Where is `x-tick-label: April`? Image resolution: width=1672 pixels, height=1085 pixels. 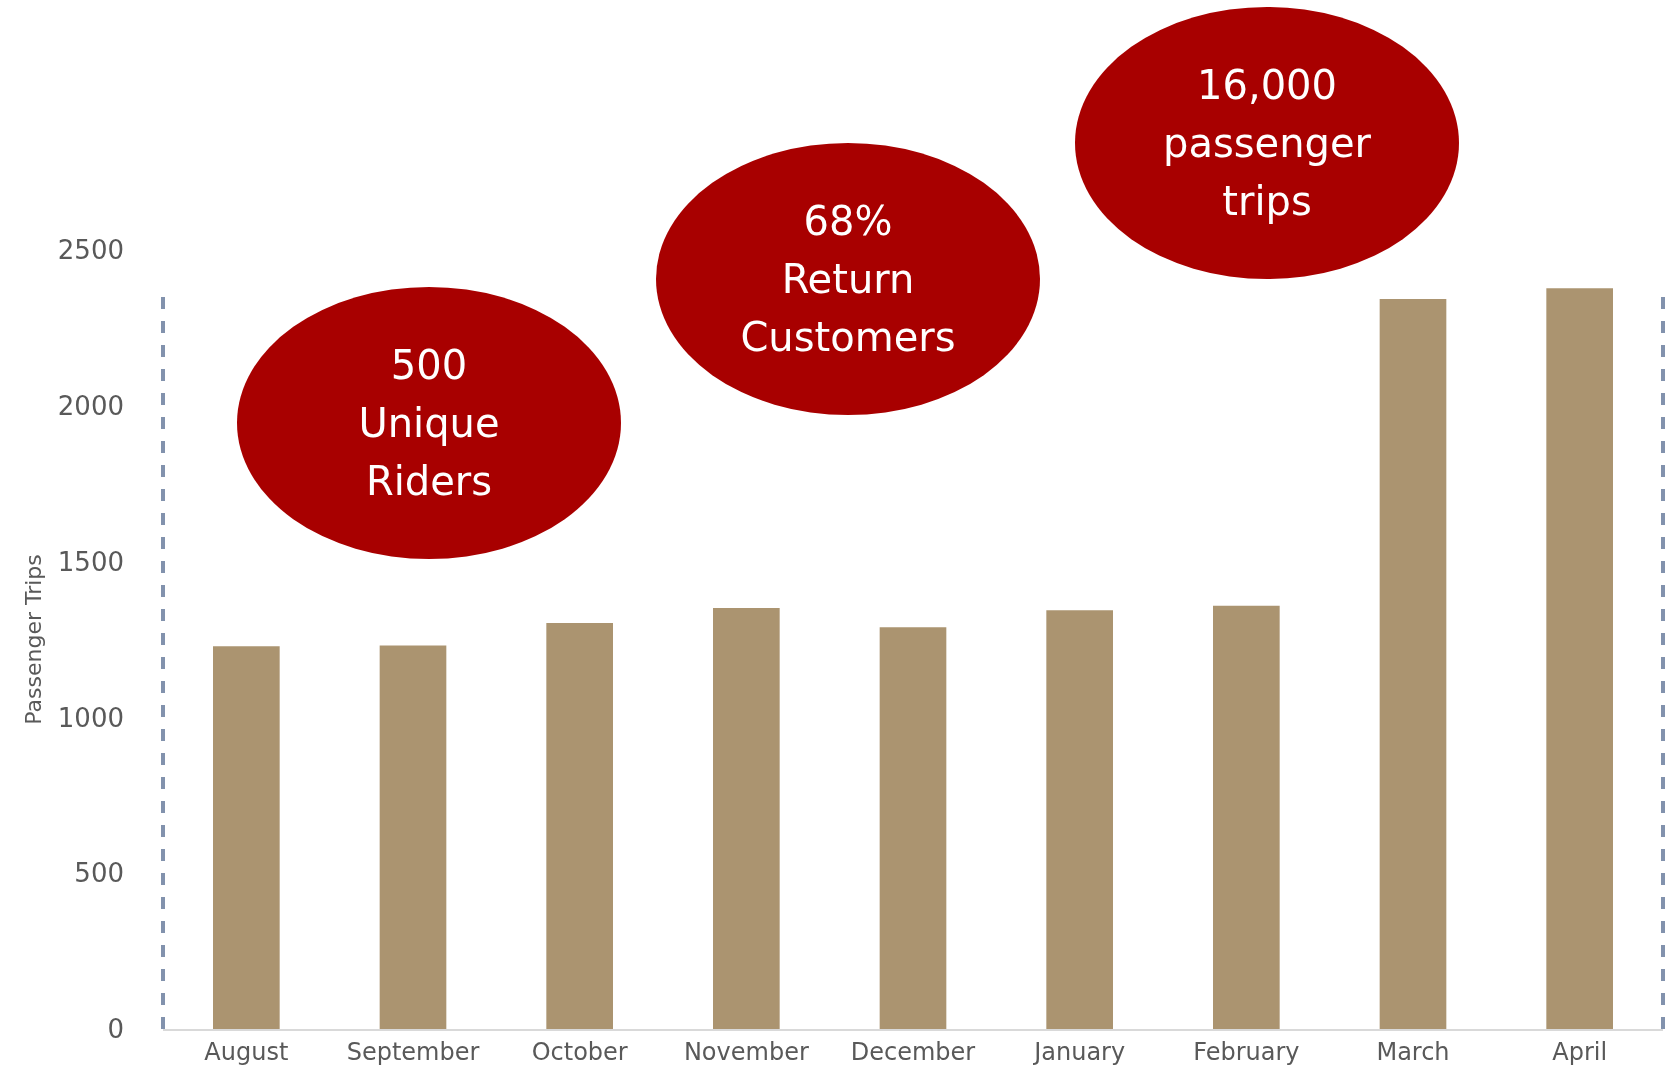
x-tick-label: April is located at coordinates (1580, 1051).